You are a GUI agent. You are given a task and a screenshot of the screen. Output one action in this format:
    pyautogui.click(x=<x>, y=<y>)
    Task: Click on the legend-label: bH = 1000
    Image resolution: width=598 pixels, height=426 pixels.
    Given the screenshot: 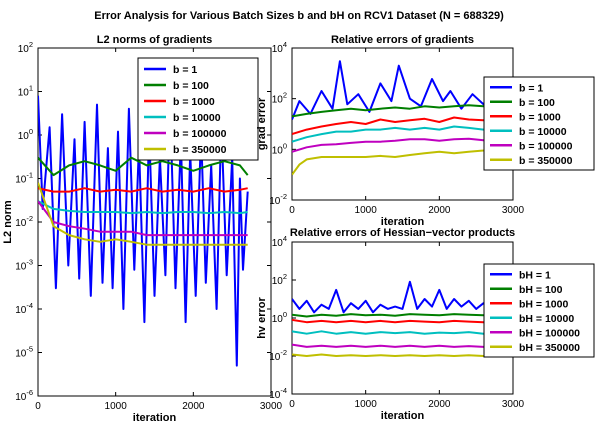 What is the action you would take?
    pyautogui.click(x=543, y=304)
    